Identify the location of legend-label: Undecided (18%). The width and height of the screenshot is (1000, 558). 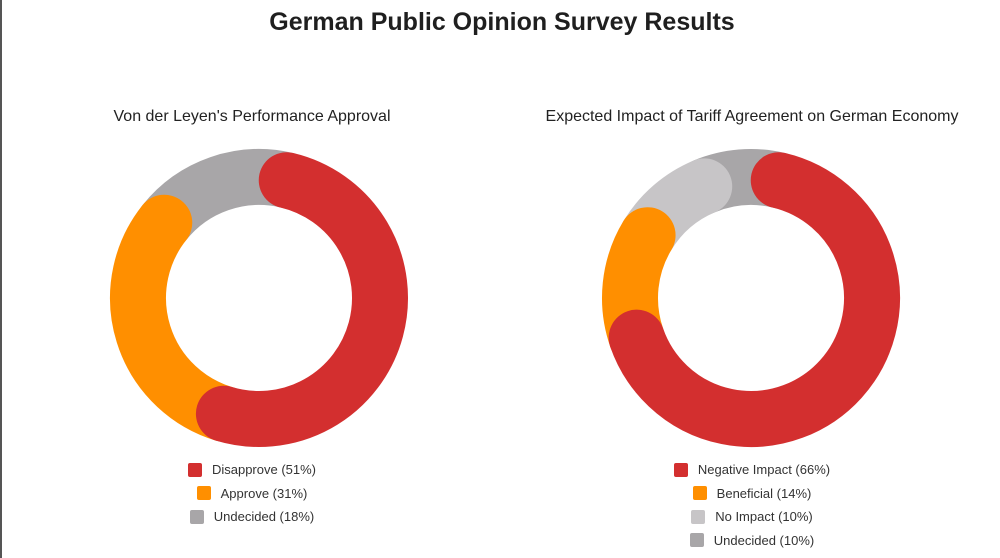
(264, 517).